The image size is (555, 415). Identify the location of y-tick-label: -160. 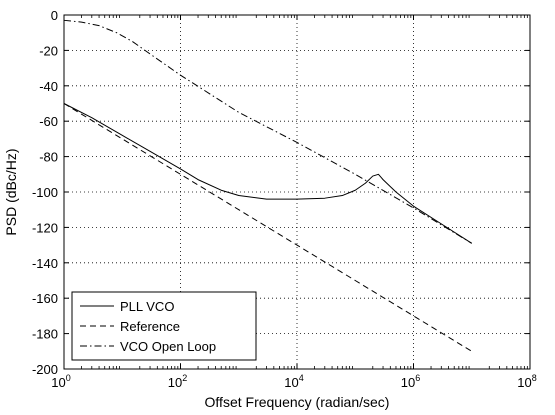
(45, 298).